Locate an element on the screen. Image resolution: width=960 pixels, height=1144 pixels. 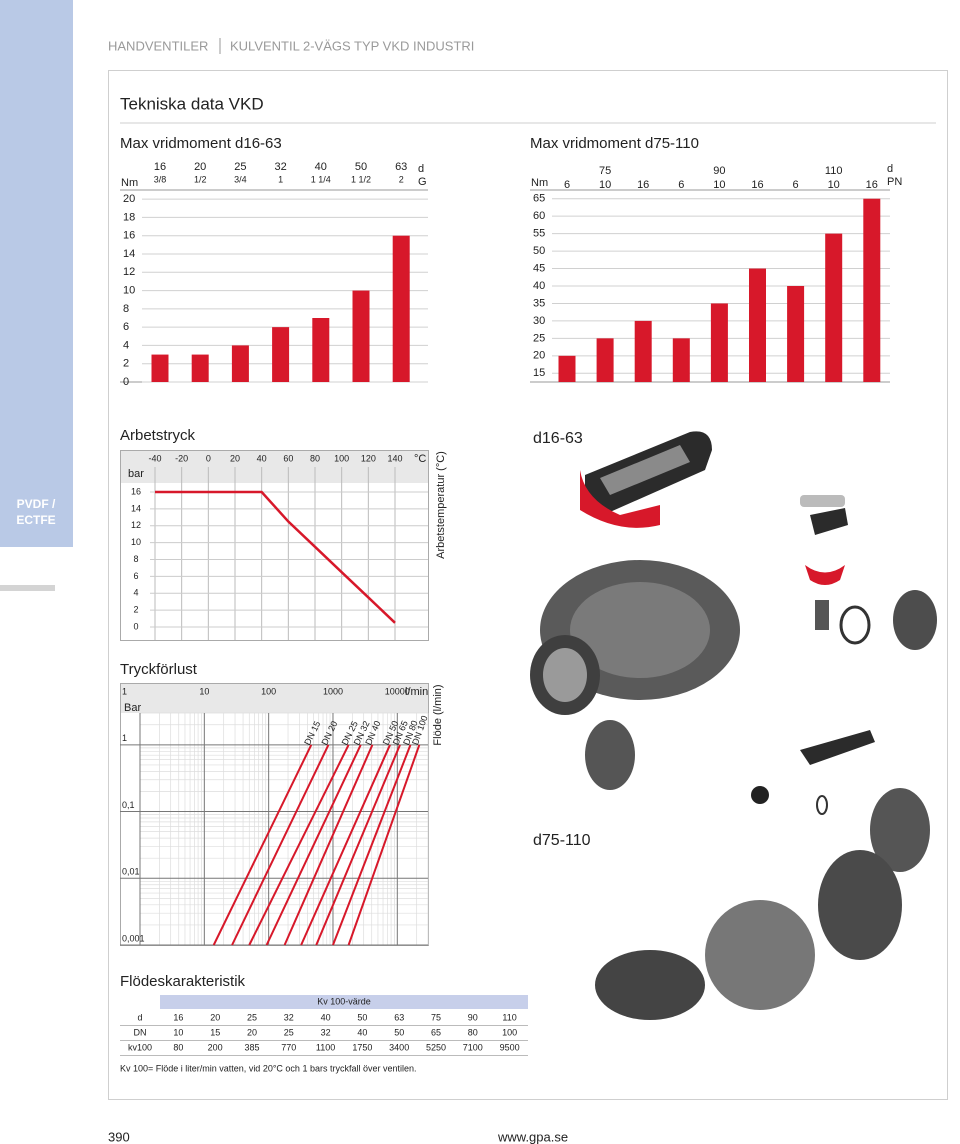
x-tick-label: 20 is located at coordinates (235, 458).